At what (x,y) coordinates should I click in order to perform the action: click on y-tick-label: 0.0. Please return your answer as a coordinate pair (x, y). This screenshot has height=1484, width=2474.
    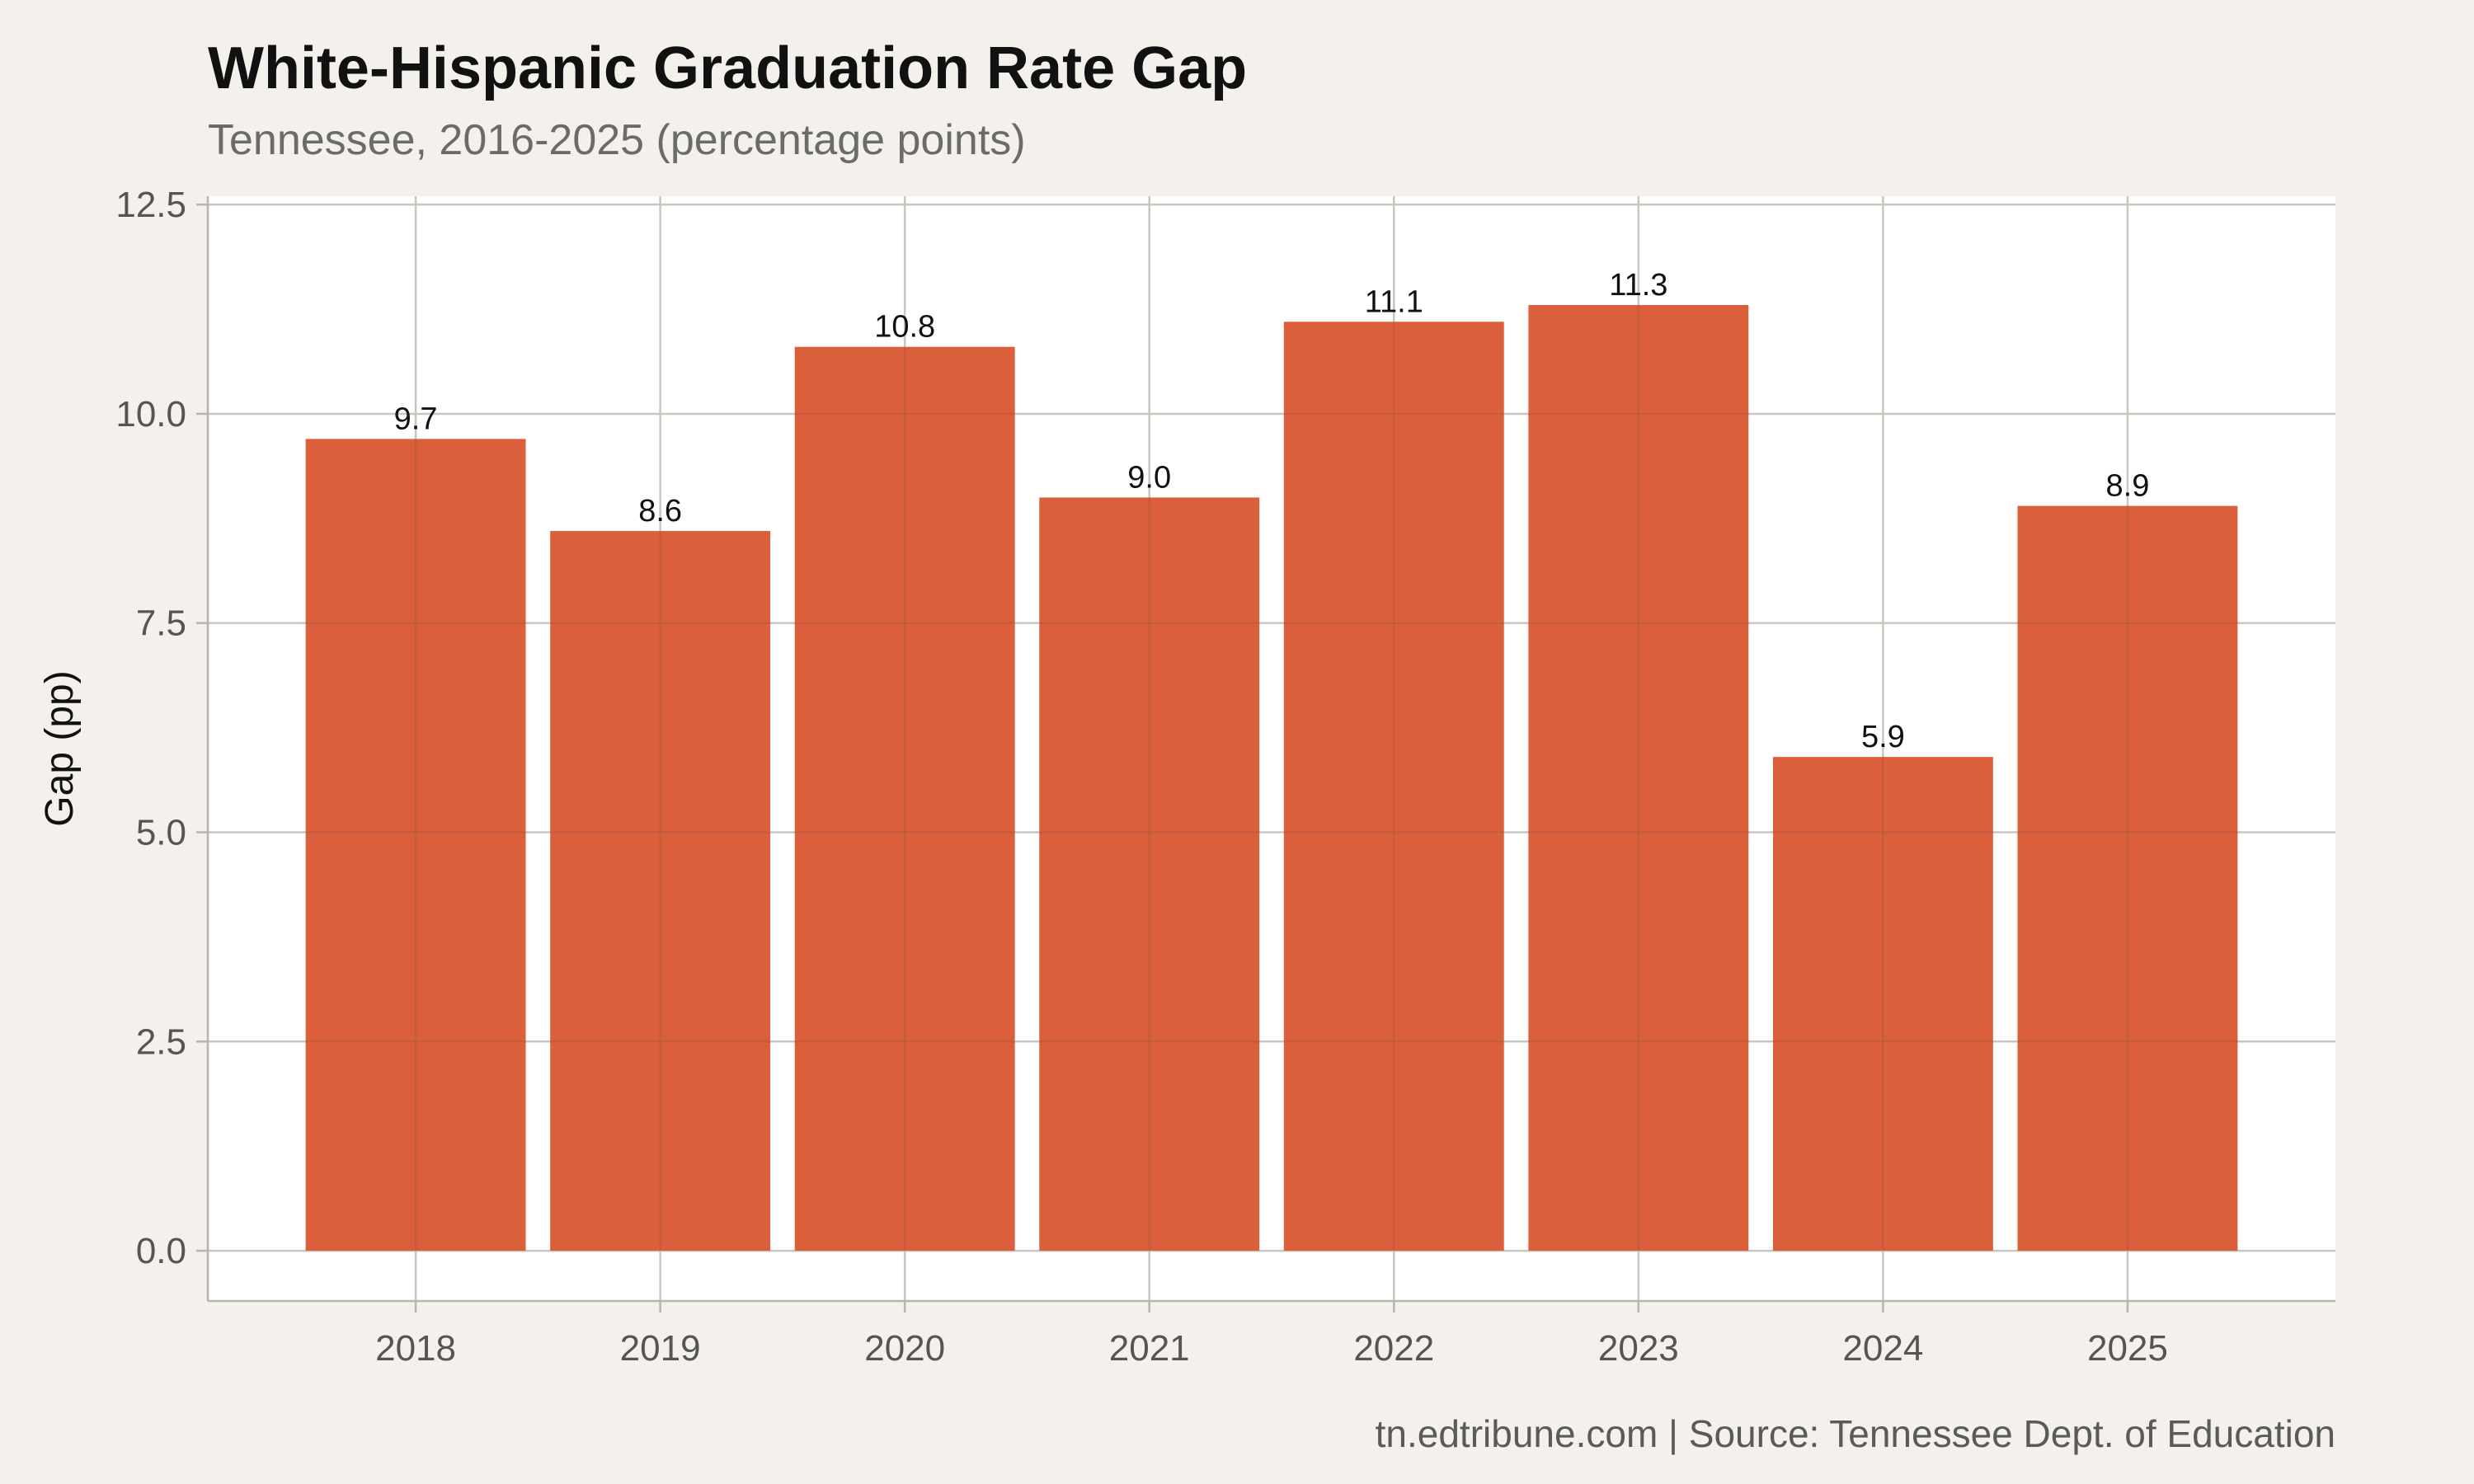
    Looking at the image, I should click on (161, 1251).